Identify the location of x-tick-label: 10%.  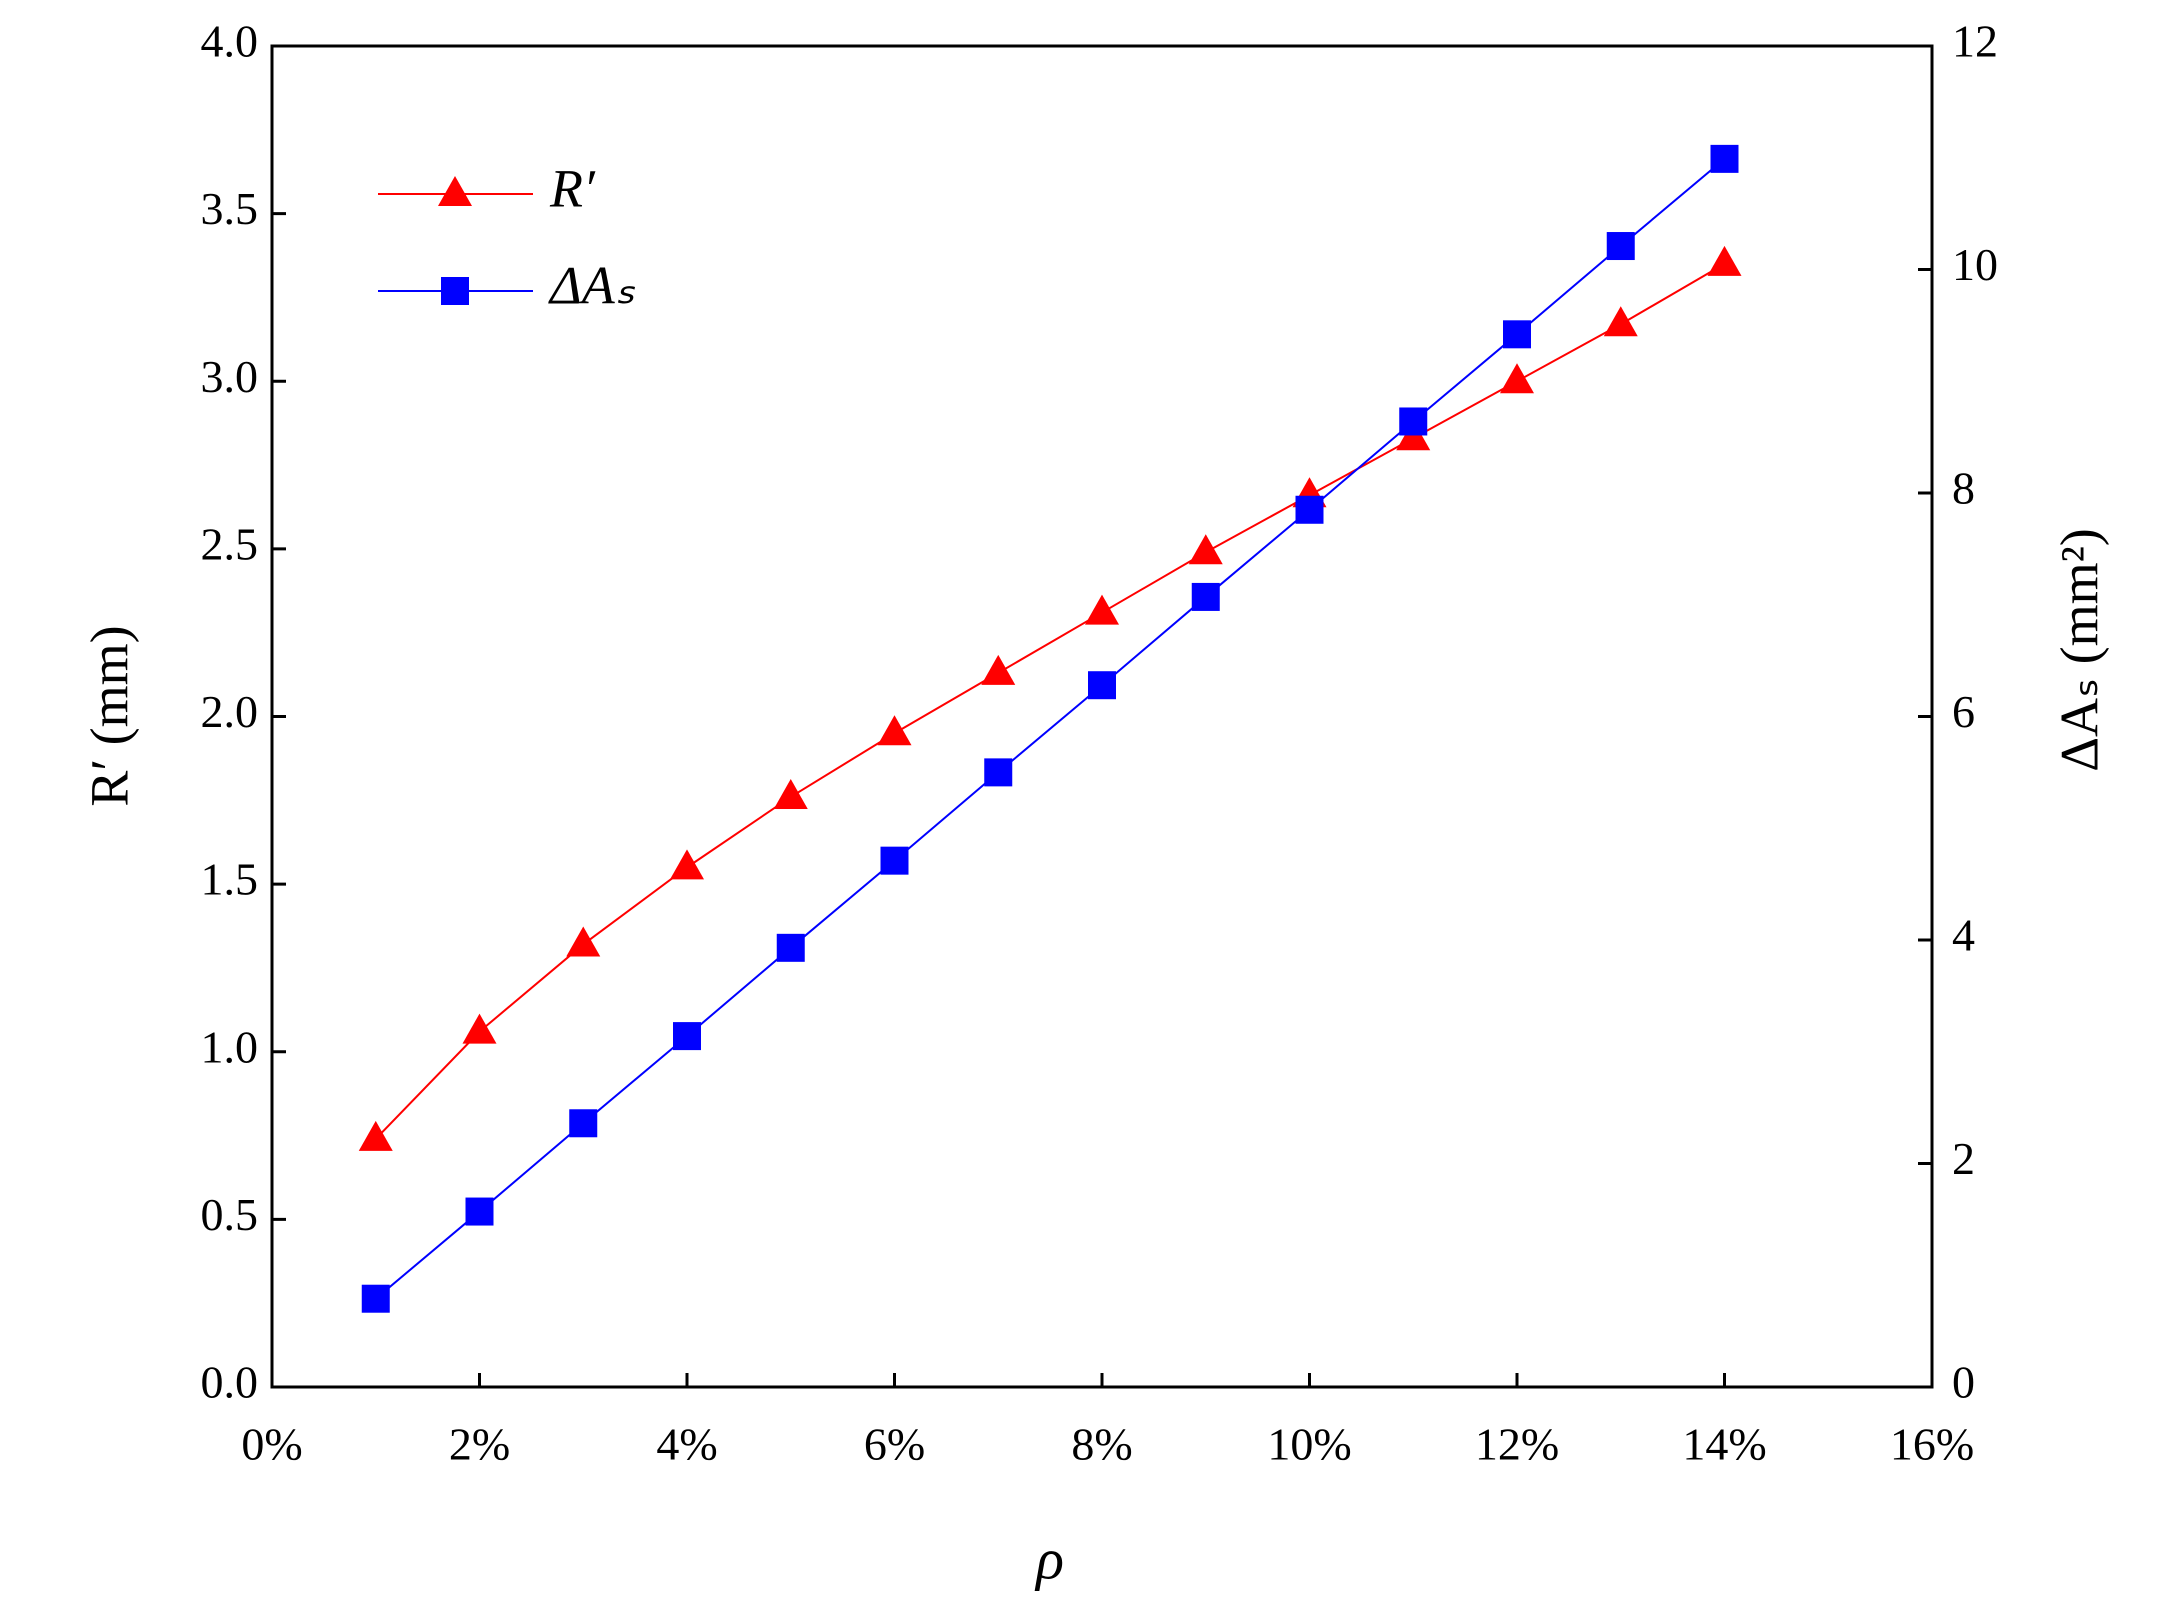
(1309, 1444).